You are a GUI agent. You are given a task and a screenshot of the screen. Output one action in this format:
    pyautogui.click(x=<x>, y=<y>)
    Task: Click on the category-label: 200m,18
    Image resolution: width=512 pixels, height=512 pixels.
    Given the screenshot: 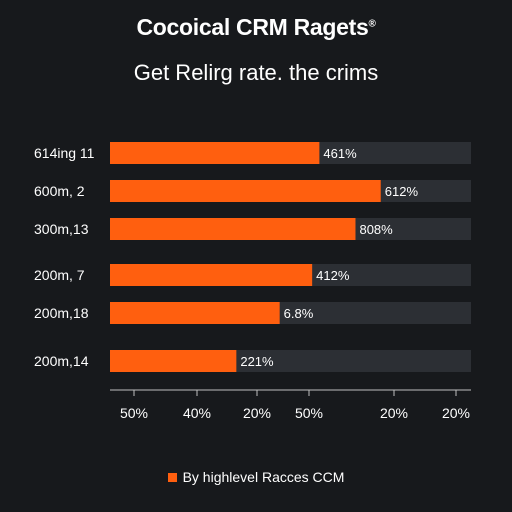 What is the action you would take?
    pyautogui.click(x=61, y=313)
    